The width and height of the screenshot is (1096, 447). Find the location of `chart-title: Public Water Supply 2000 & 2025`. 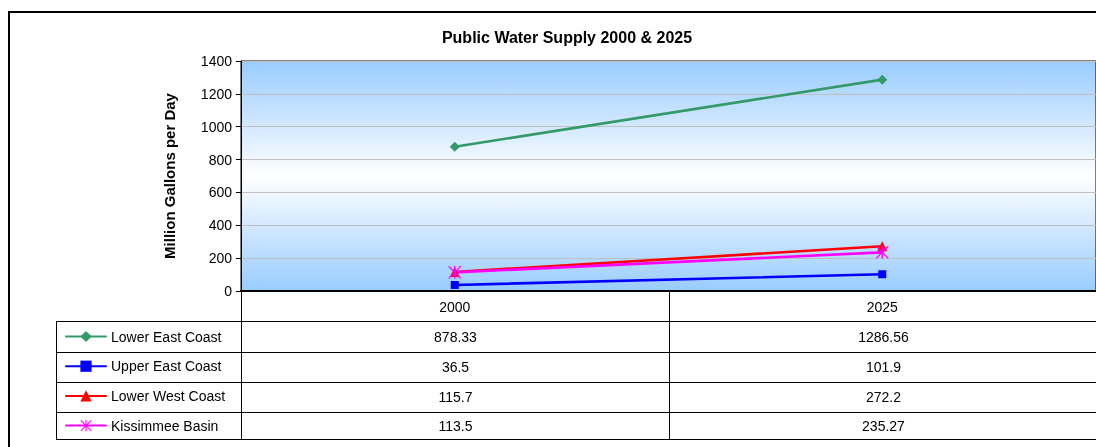

chart-title: Public Water Supply 2000 & 2025 is located at coordinates (567, 37).